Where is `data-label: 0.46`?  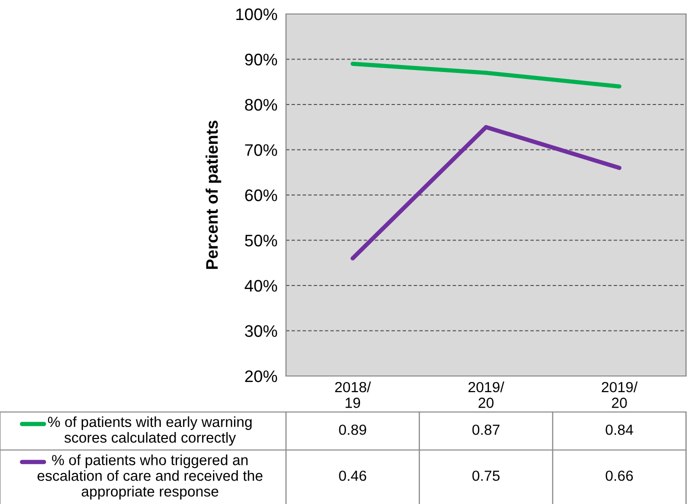
data-label: 0.46 is located at coordinates (352, 475).